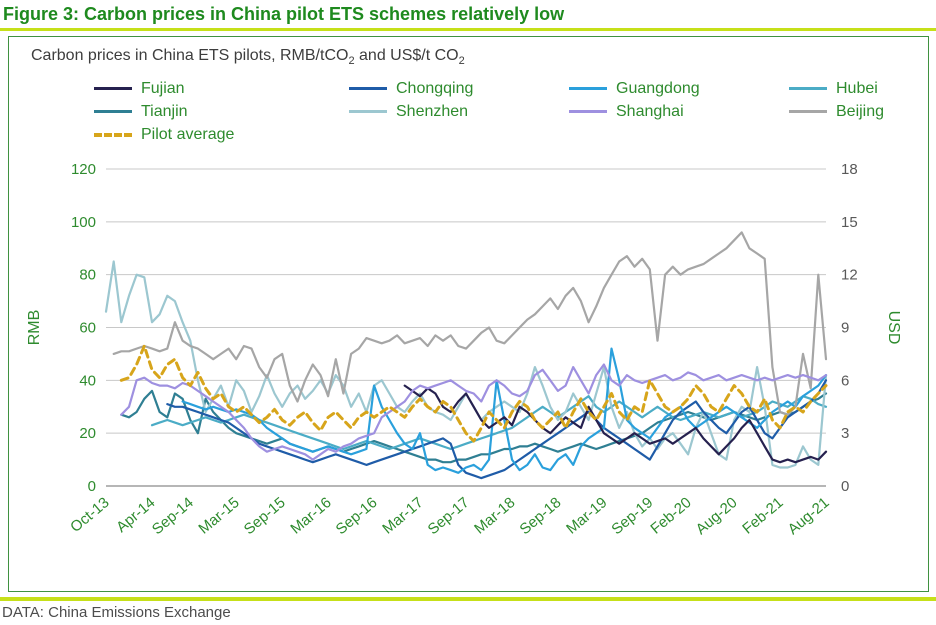 The image size is (936, 625). What do you see at coordinates (188, 134) in the screenshot?
I see `legend-label: Pilot average` at bounding box center [188, 134].